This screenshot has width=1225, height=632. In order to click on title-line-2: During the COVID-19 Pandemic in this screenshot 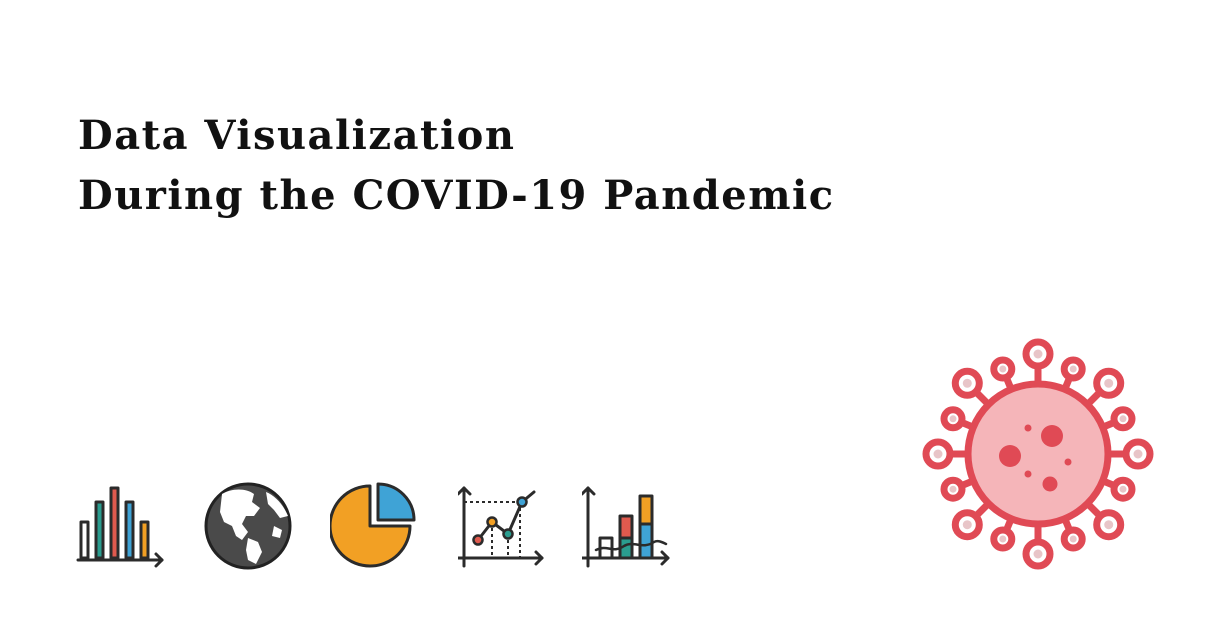, I will do `click(456, 195)`.